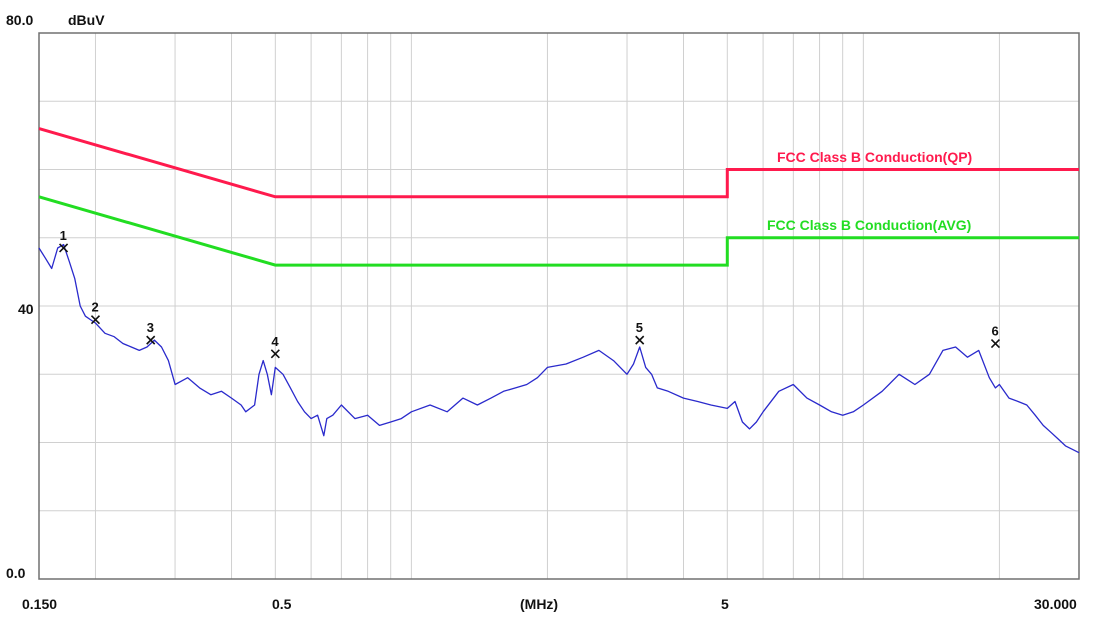  I want to click on y-top-label: 80.0, so click(19, 20).